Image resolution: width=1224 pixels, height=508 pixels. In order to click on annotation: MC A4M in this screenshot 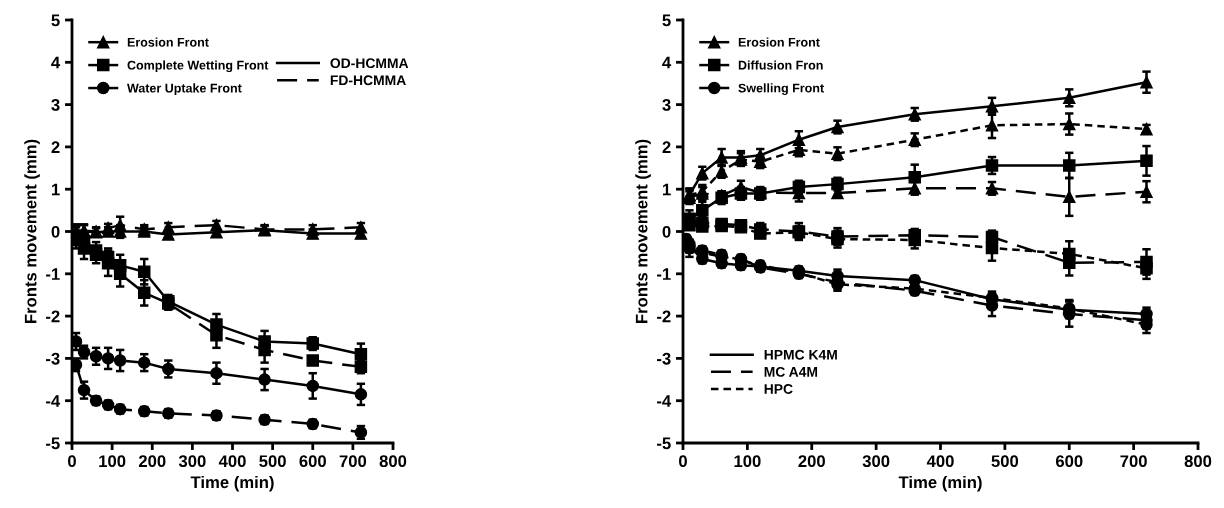, I will do `click(791, 371)`.